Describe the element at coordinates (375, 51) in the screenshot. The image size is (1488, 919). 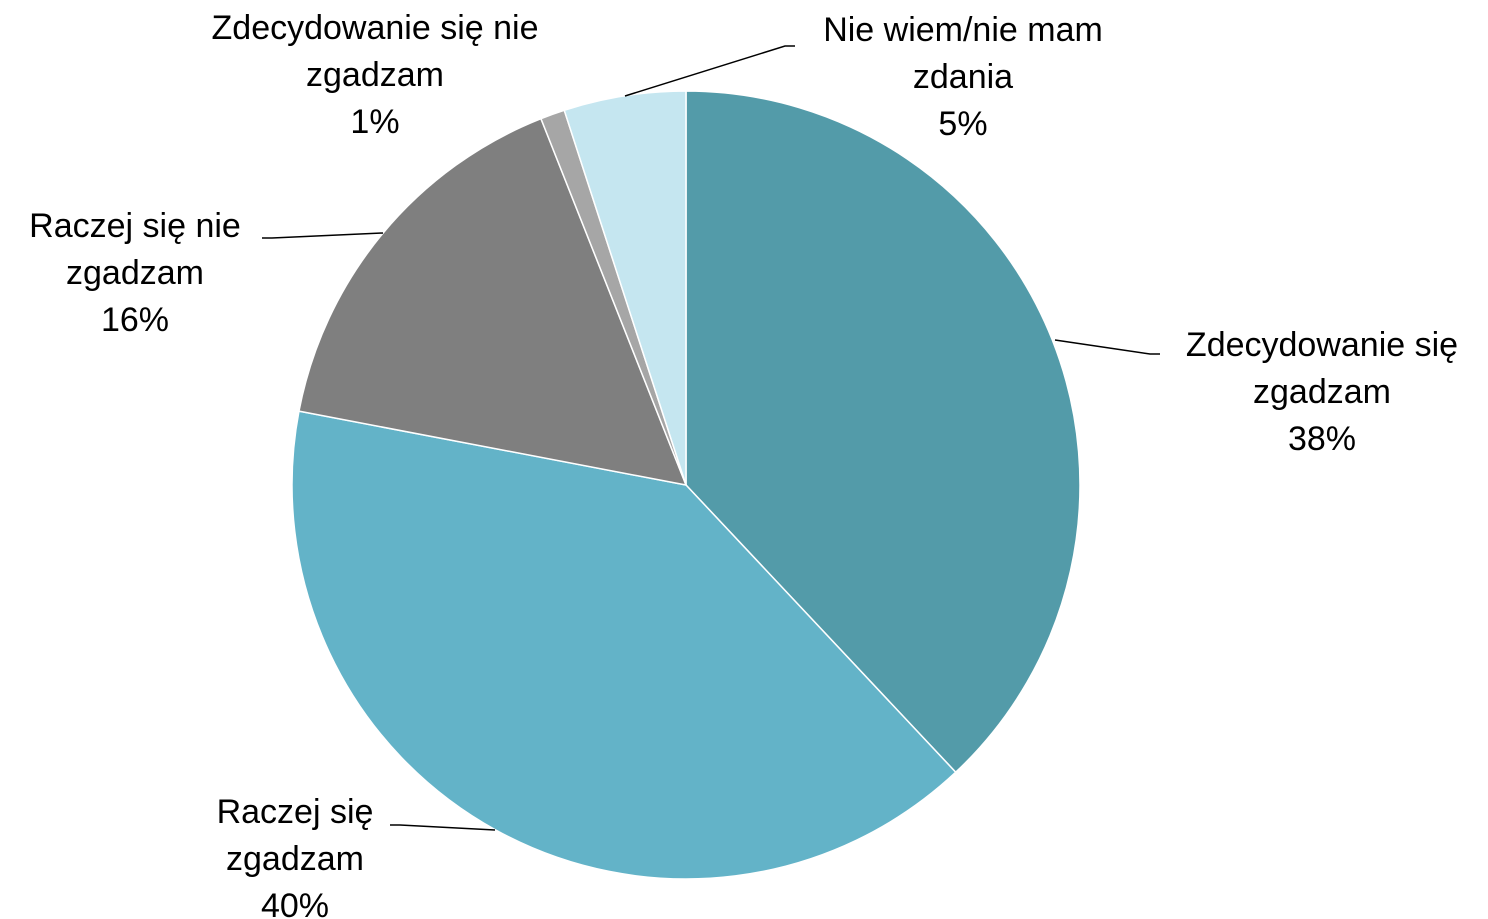
I see `category-name: Zdecydowanie się nie zgadzam` at that location.